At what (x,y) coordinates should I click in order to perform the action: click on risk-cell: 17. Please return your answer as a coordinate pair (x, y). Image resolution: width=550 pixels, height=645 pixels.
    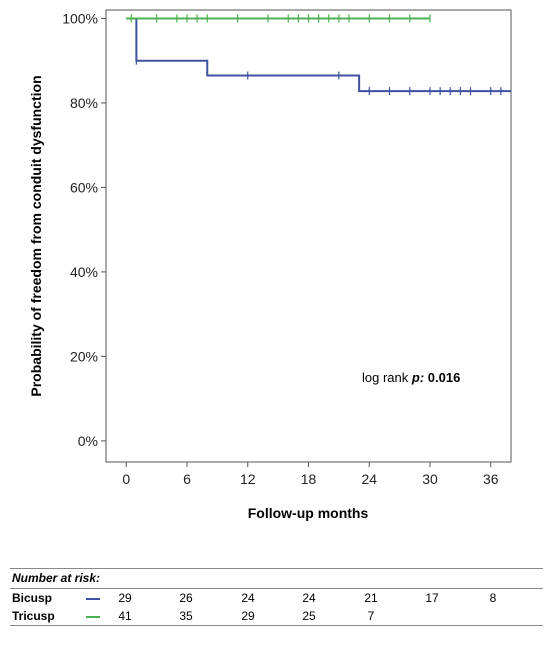
    Looking at the image, I should click on (432, 598).